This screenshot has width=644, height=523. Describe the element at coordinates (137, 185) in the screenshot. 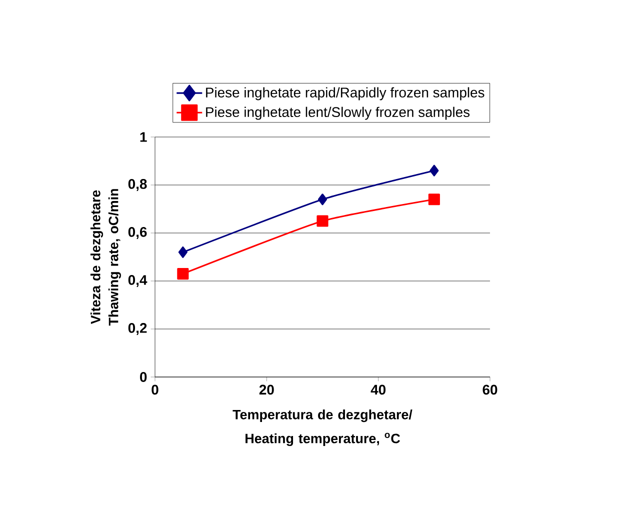

I see `y-tick-label: 0,8` at that location.